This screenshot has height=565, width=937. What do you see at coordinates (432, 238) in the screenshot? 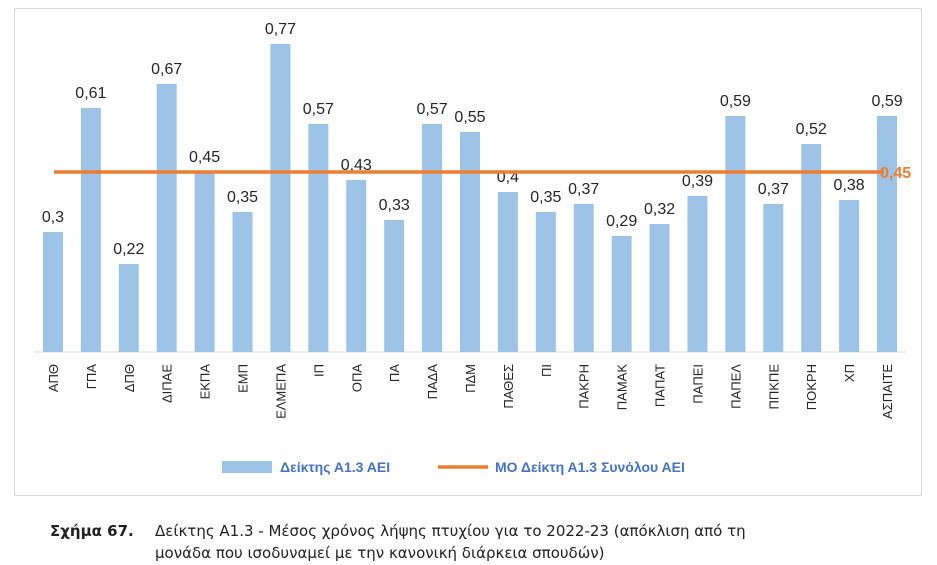
I see `bar-ΠΑΔΑ` at bounding box center [432, 238].